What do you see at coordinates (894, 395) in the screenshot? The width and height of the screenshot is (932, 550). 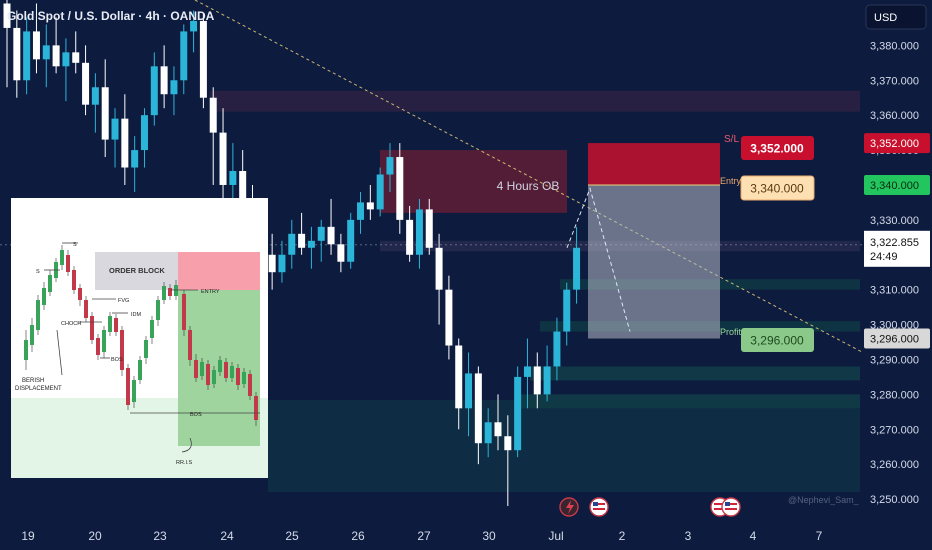 I see `price-tick-label-3: 3,280.000` at bounding box center [894, 395].